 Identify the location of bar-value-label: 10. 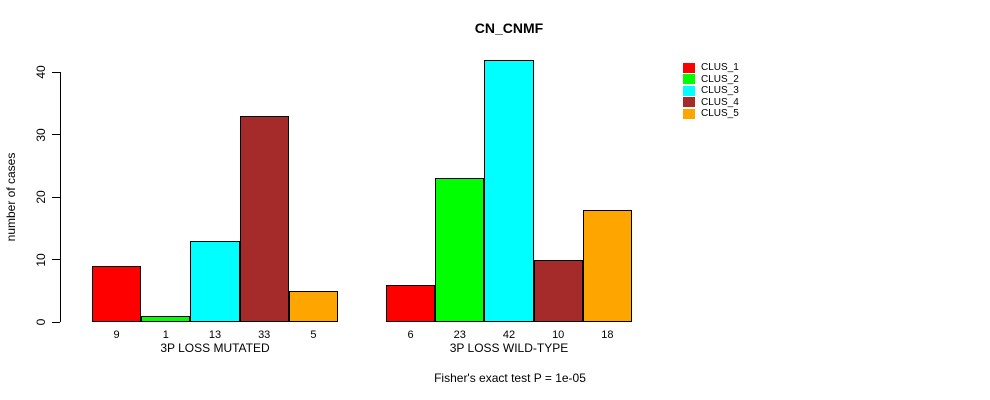
(558, 335).